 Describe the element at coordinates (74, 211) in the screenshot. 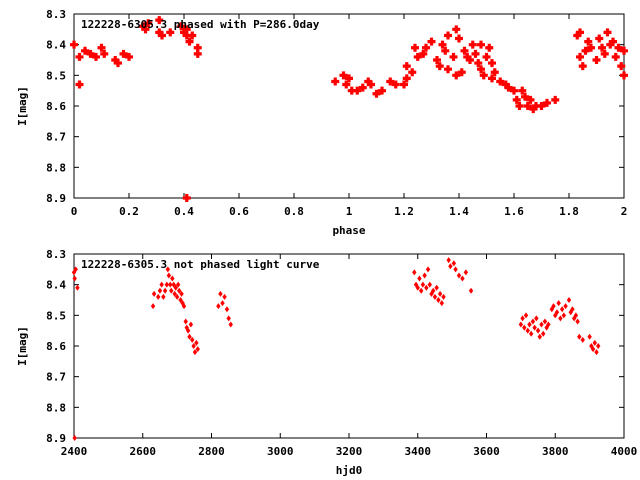

I see `x-tick-label: 0` at that location.